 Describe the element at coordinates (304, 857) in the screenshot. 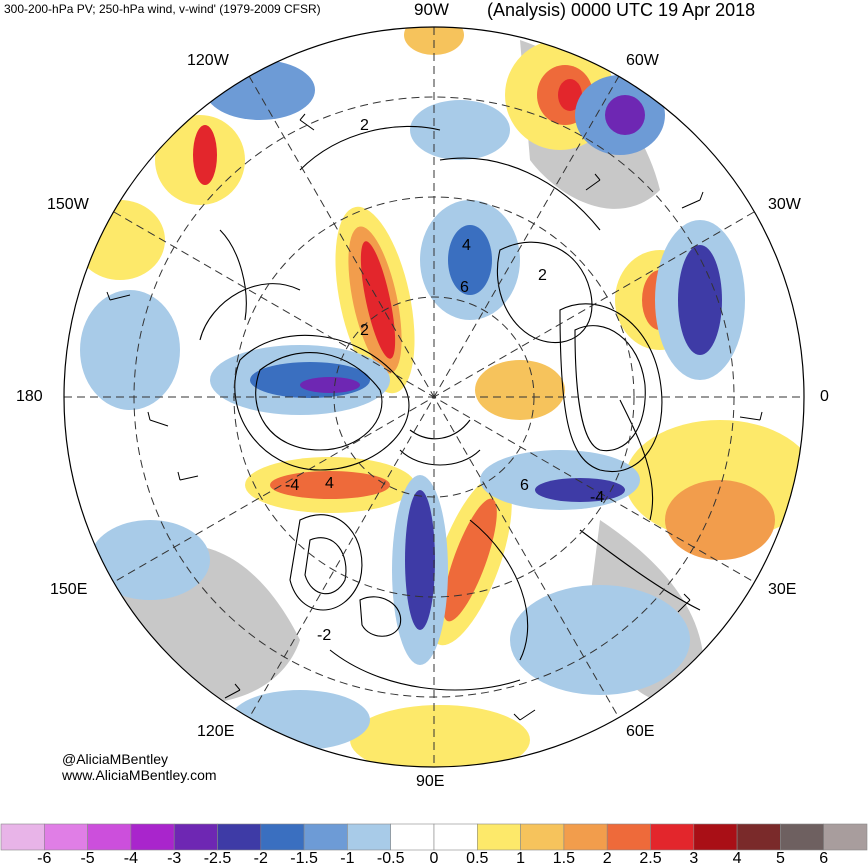

I see `colorbar-tick-label: -1.5` at that location.